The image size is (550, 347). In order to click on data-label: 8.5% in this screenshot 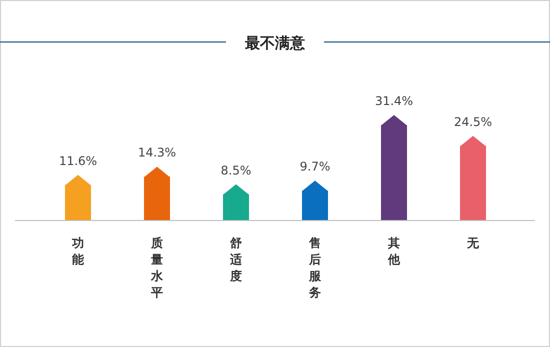, I will do `click(236, 170)`.